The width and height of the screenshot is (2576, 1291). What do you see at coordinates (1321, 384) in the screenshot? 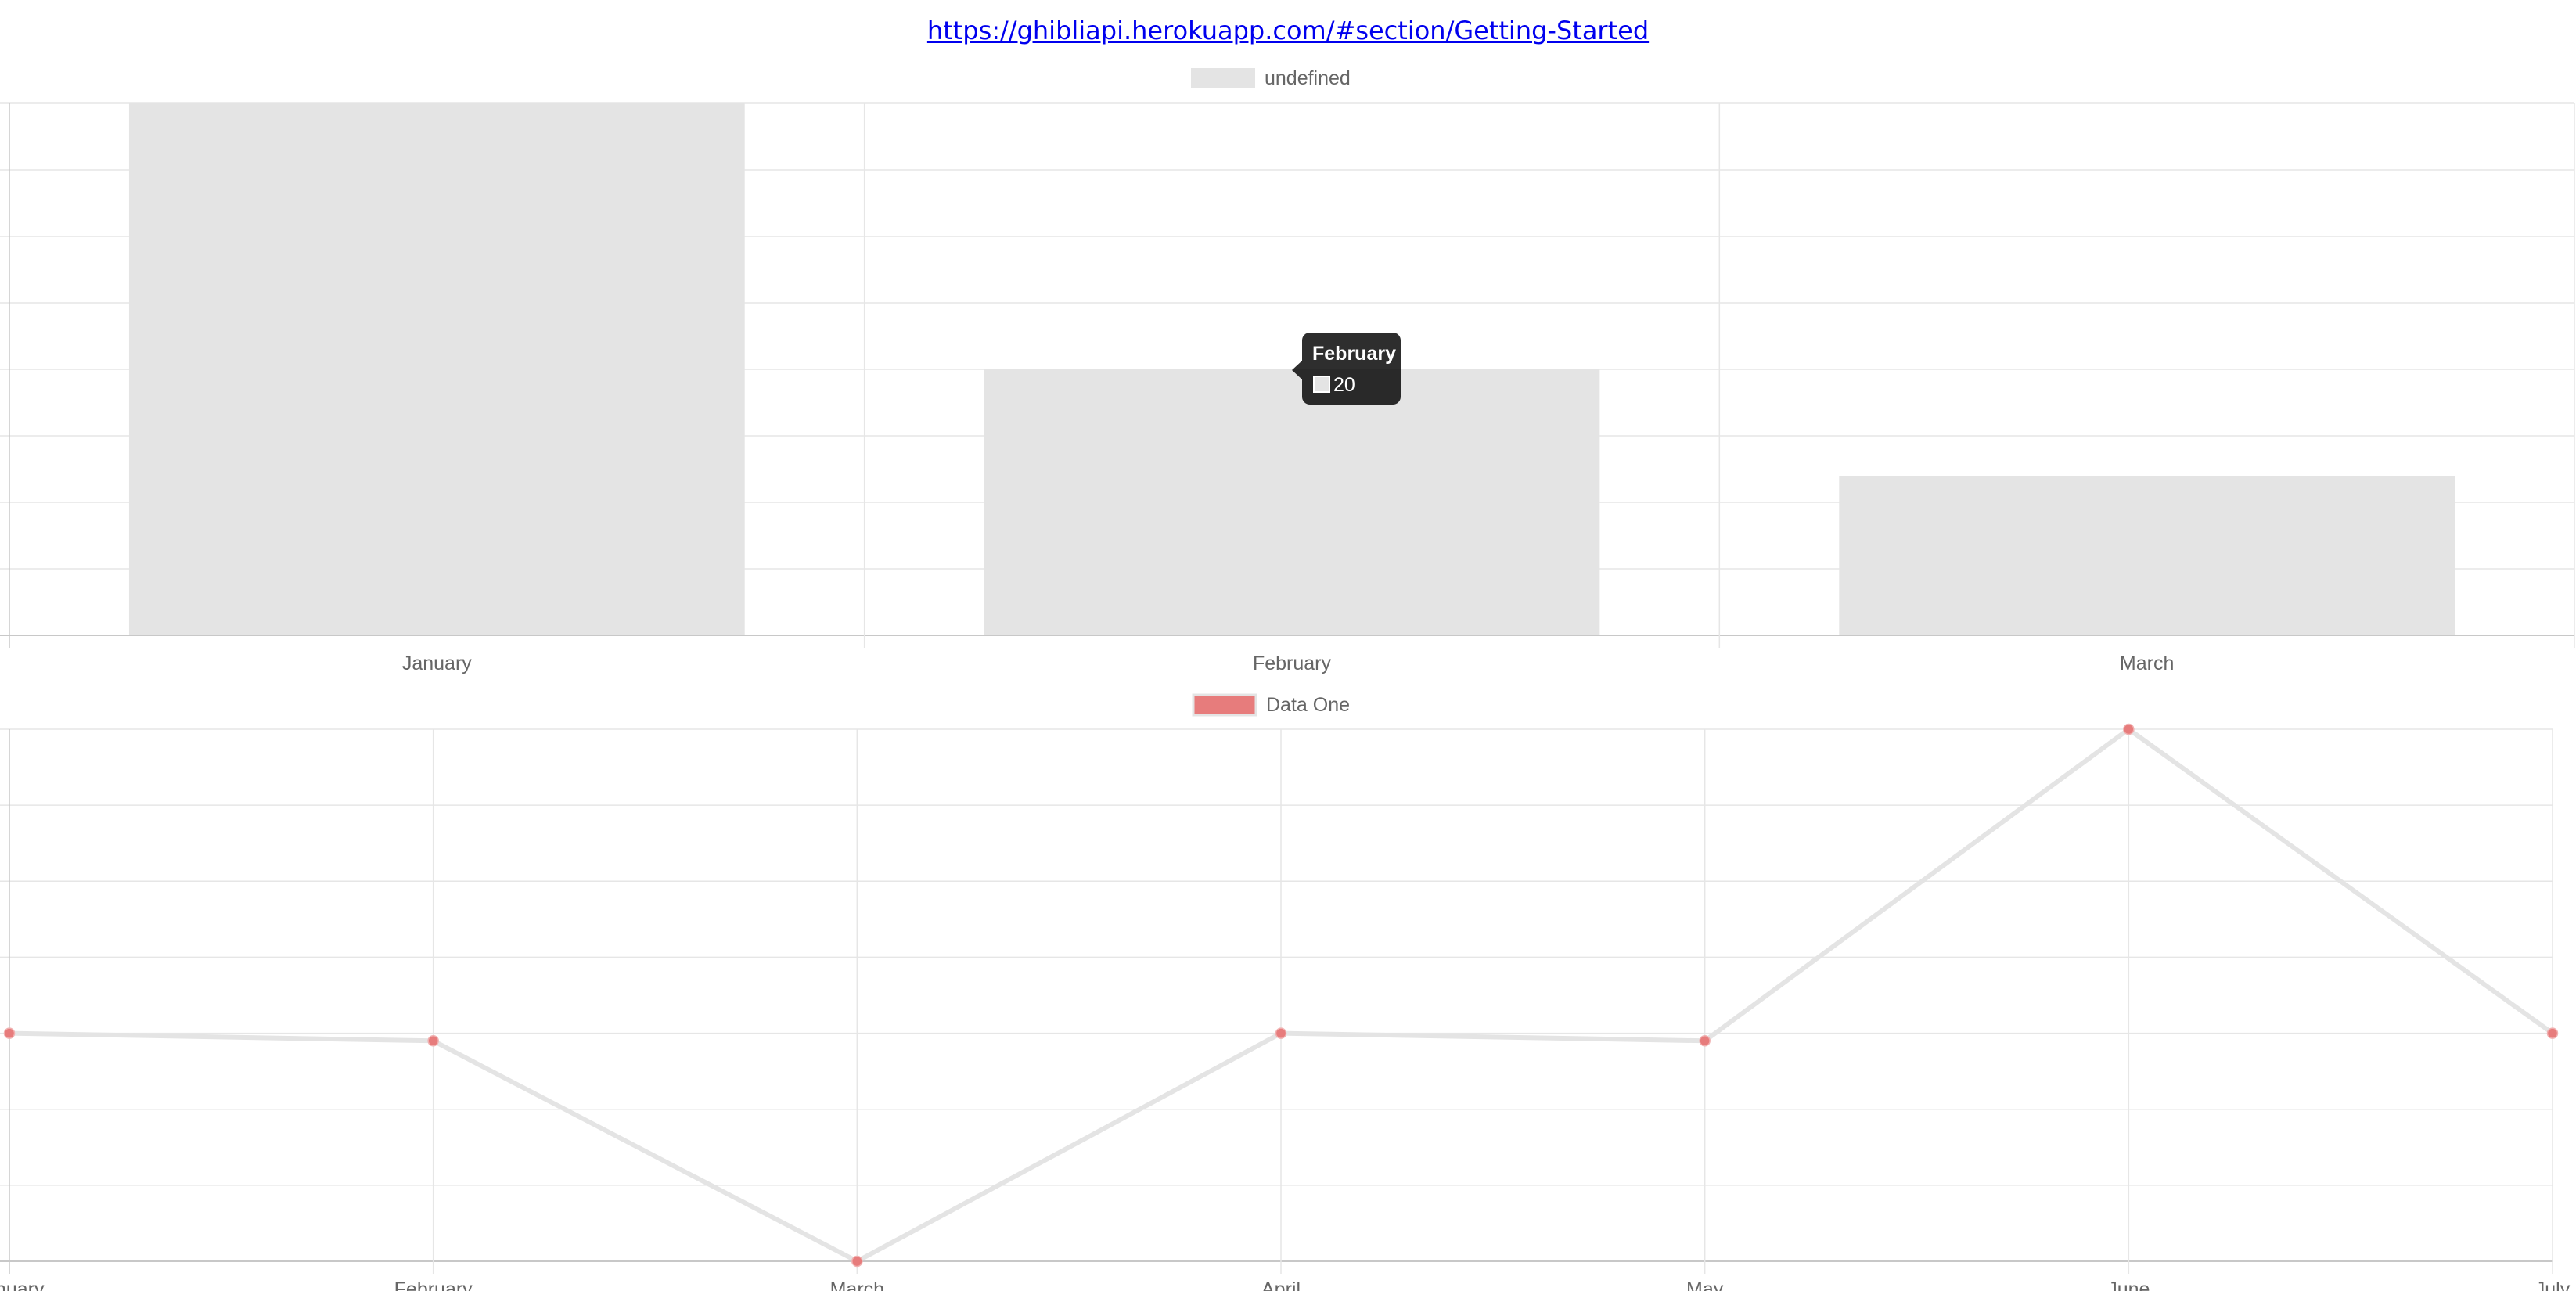
I see `tooltip-swatch` at bounding box center [1321, 384].